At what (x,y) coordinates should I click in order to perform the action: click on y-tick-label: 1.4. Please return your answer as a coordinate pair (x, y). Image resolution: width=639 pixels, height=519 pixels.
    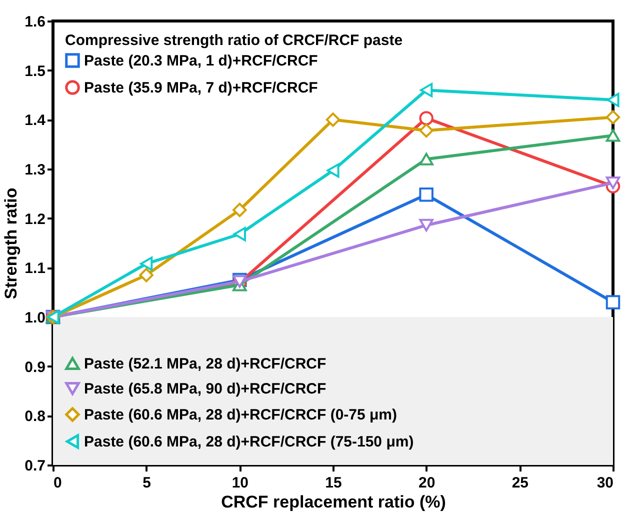
    Looking at the image, I should click on (35, 121).